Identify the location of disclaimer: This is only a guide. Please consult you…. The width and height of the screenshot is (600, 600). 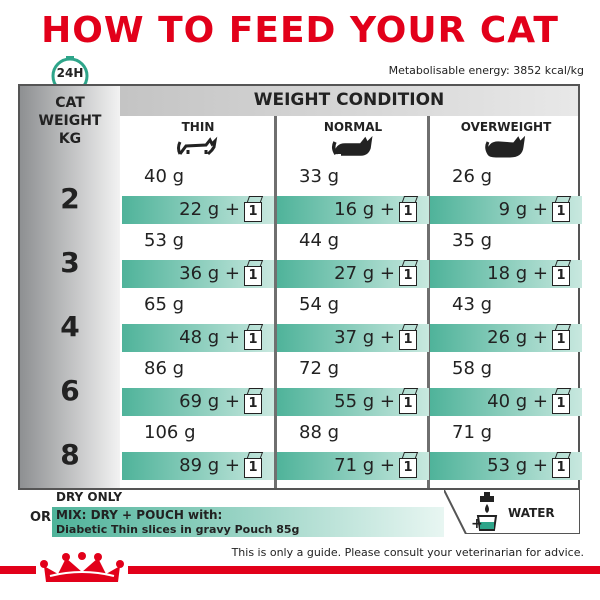
(407, 552).